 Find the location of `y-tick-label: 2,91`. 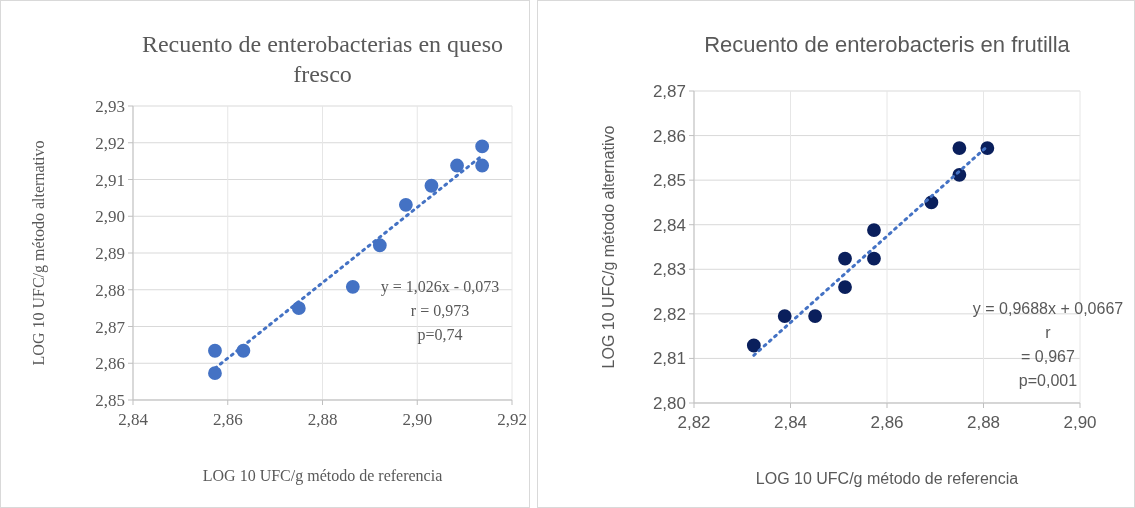

y-tick-label: 2,91 is located at coordinates (110, 180).